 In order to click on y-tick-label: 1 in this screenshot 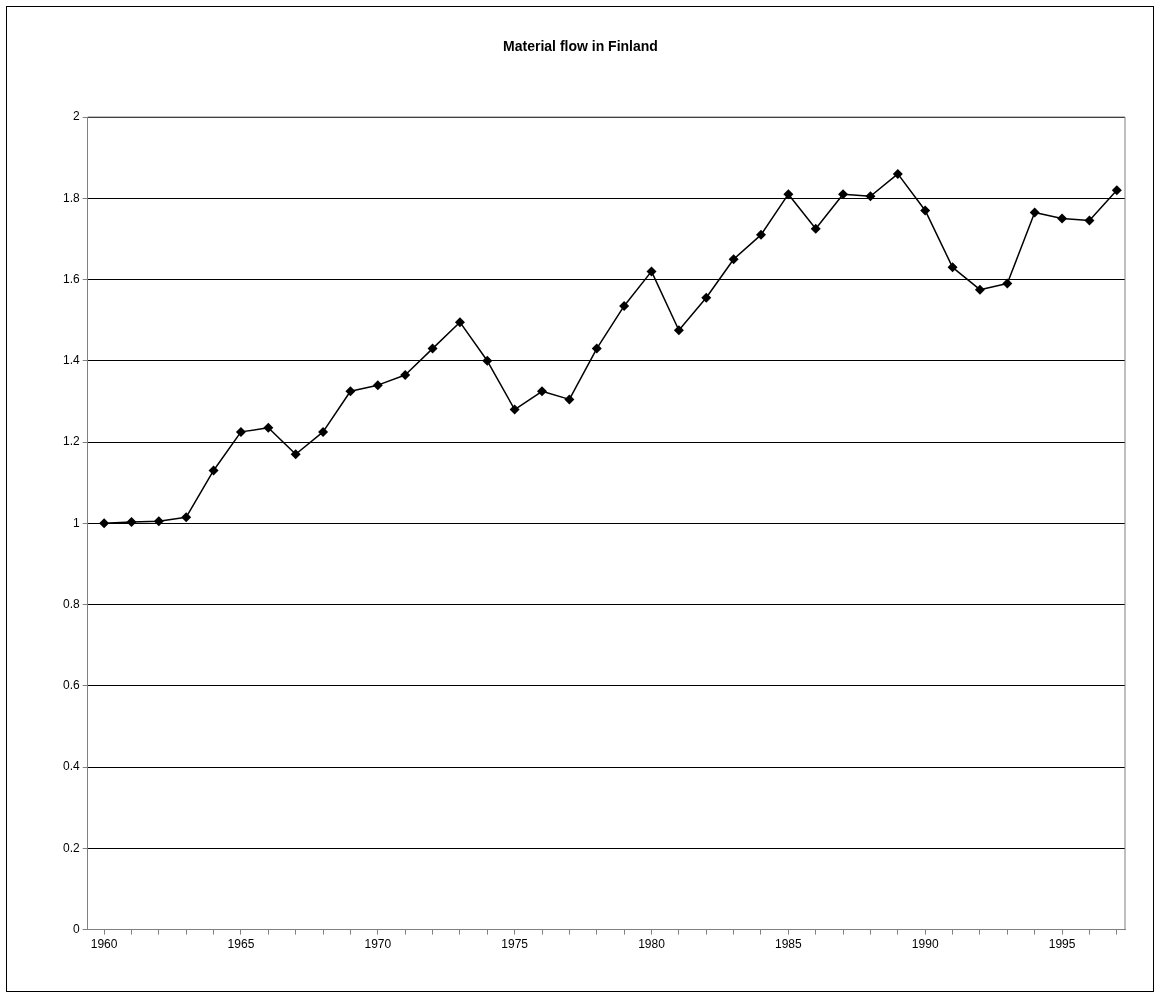, I will do `click(76, 522)`.